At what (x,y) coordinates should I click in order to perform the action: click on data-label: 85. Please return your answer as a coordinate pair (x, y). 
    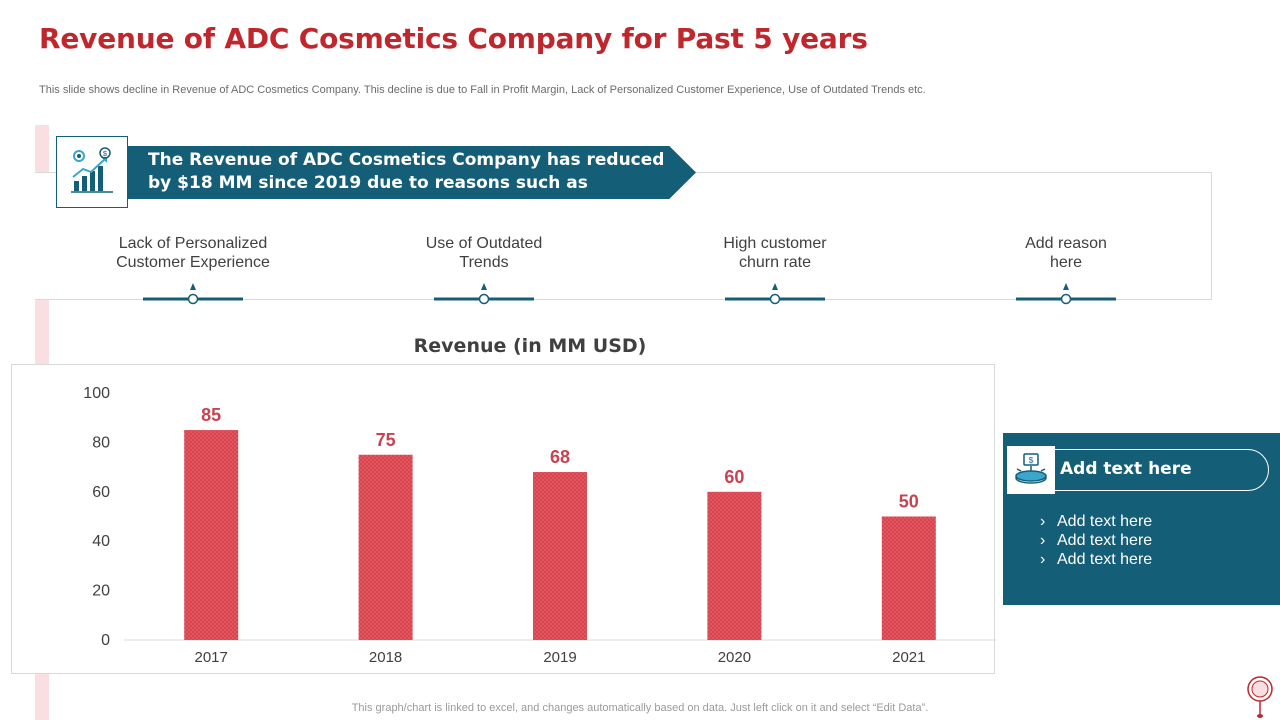
    Looking at the image, I should click on (211, 415).